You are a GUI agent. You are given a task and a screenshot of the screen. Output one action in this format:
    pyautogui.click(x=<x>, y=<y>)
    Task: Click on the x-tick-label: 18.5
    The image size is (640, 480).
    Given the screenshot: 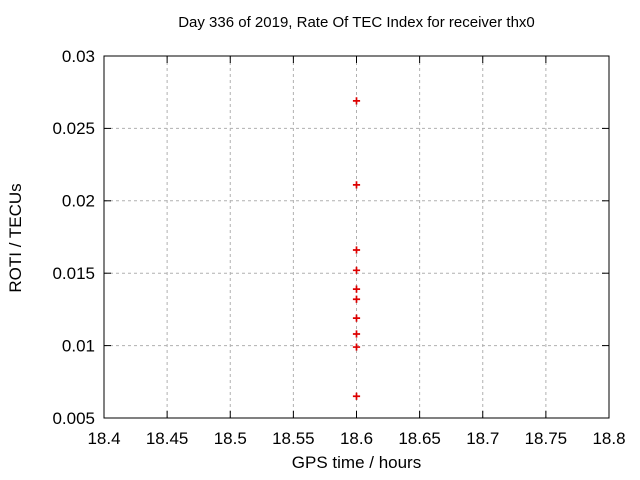 What is the action you would take?
    pyautogui.click(x=230, y=438)
    